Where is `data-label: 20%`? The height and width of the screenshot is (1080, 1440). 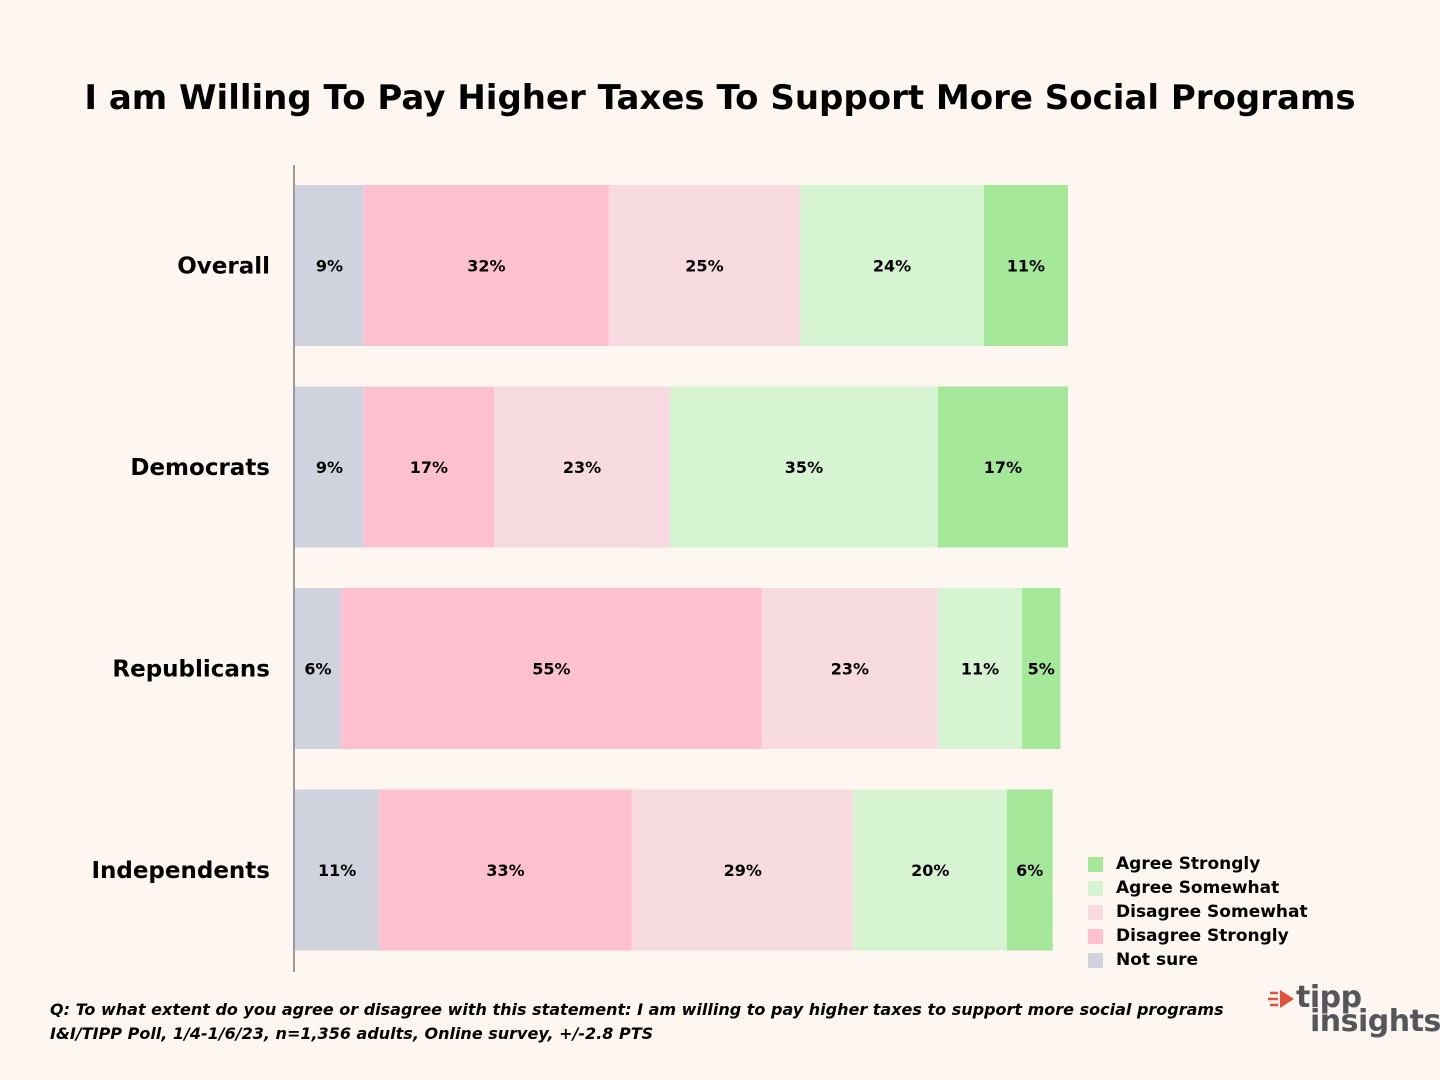
data-label: 20% is located at coordinates (930, 870).